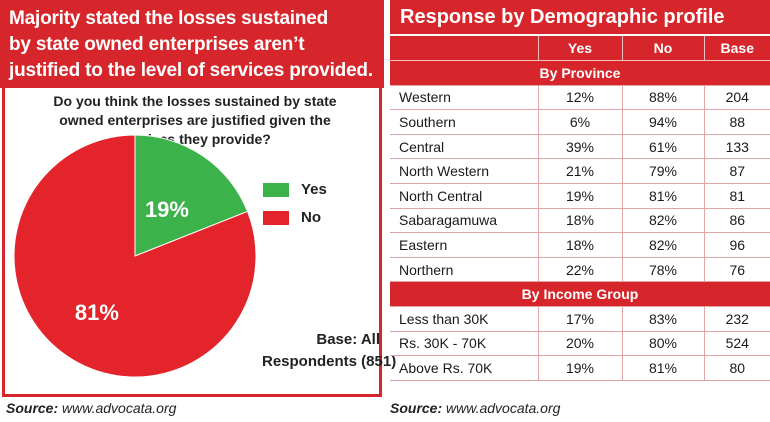 The height and width of the screenshot is (422, 770). I want to click on group-title: By Income Group, so click(580, 294).